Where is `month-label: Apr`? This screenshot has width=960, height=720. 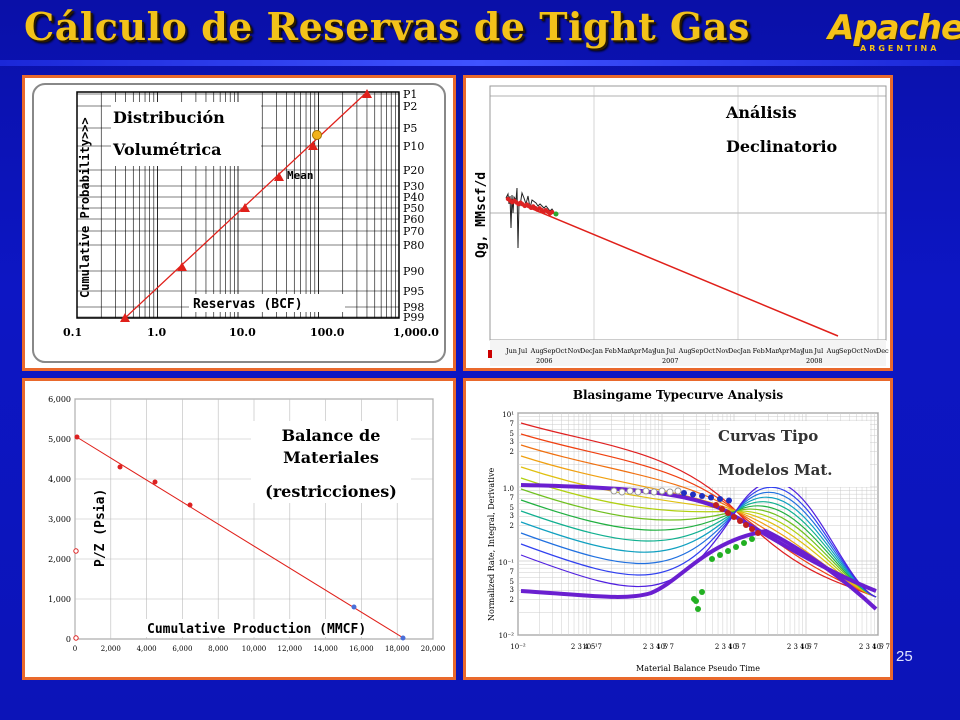
month-label: Apr is located at coordinates (635, 351).